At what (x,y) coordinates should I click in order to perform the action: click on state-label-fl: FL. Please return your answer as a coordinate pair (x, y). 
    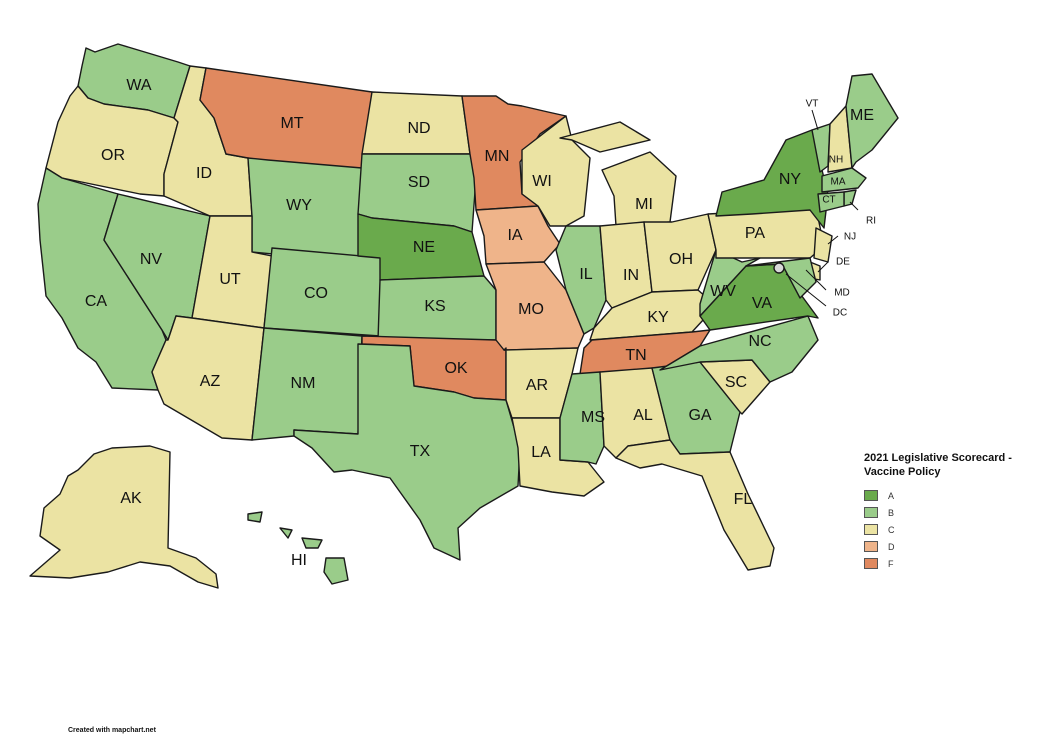
    Looking at the image, I should click on (743, 499).